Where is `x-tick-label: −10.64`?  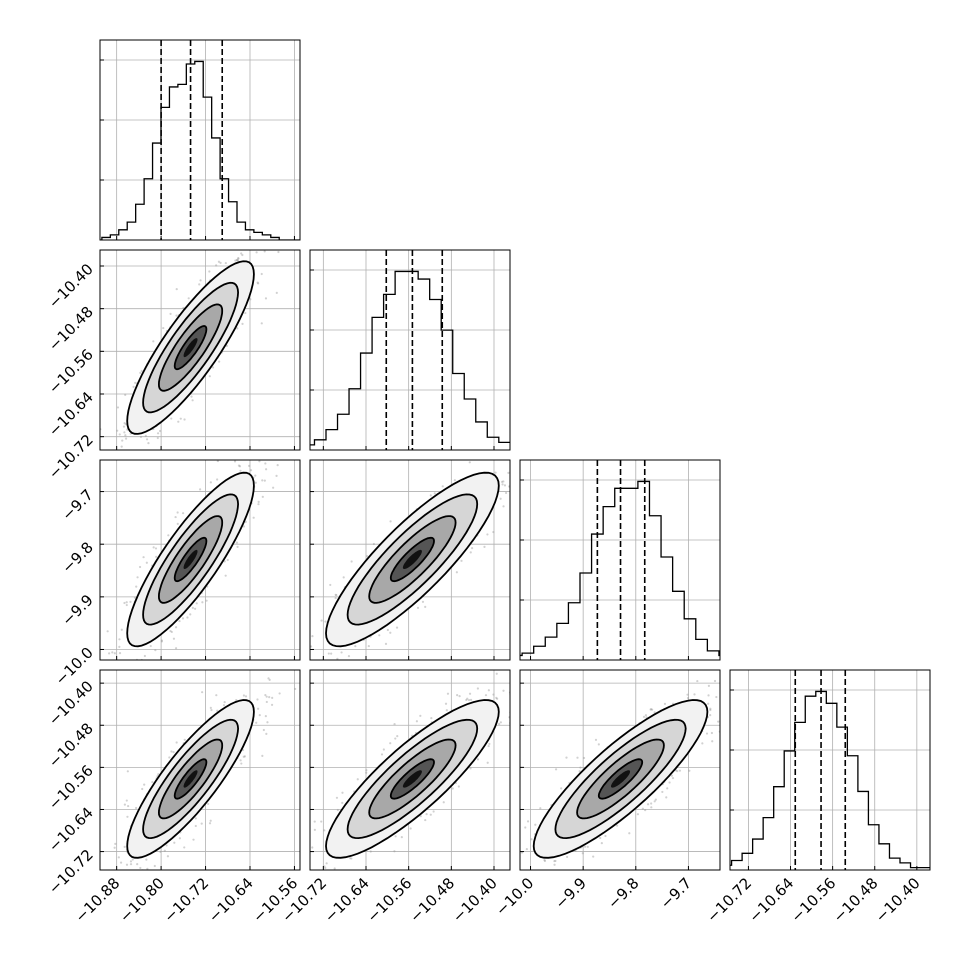
x-tick-label: −10.64 is located at coordinates (231, 900).